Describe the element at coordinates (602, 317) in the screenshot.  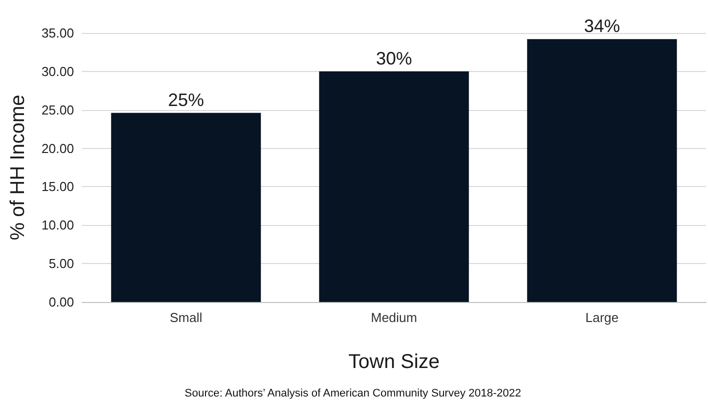
I see `x-tick-label: Large` at that location.